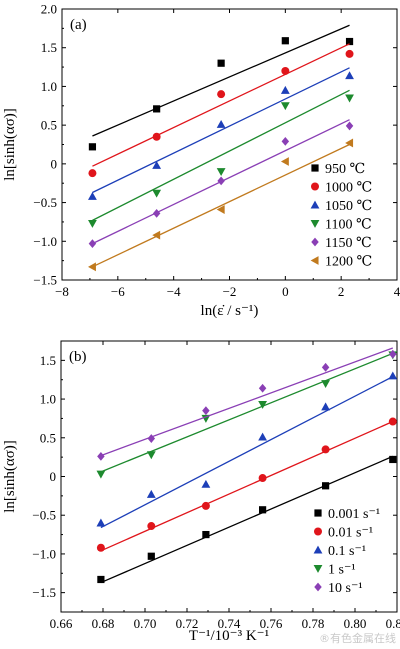 This screenshot has width=400, height=649. What do you see at coordinates (348, 262) in the screenshot?
I see `legend-label: 1200 ℃` at bounding box center [348, 262].